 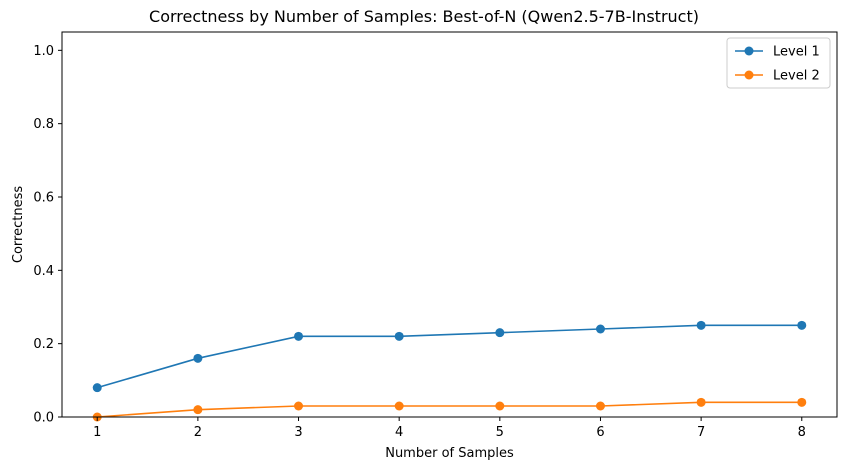 What do you see at coordinates (43, 198) in the screenshot?
I see `y-tick-label: 0.6` at bounding box center [43, 198].